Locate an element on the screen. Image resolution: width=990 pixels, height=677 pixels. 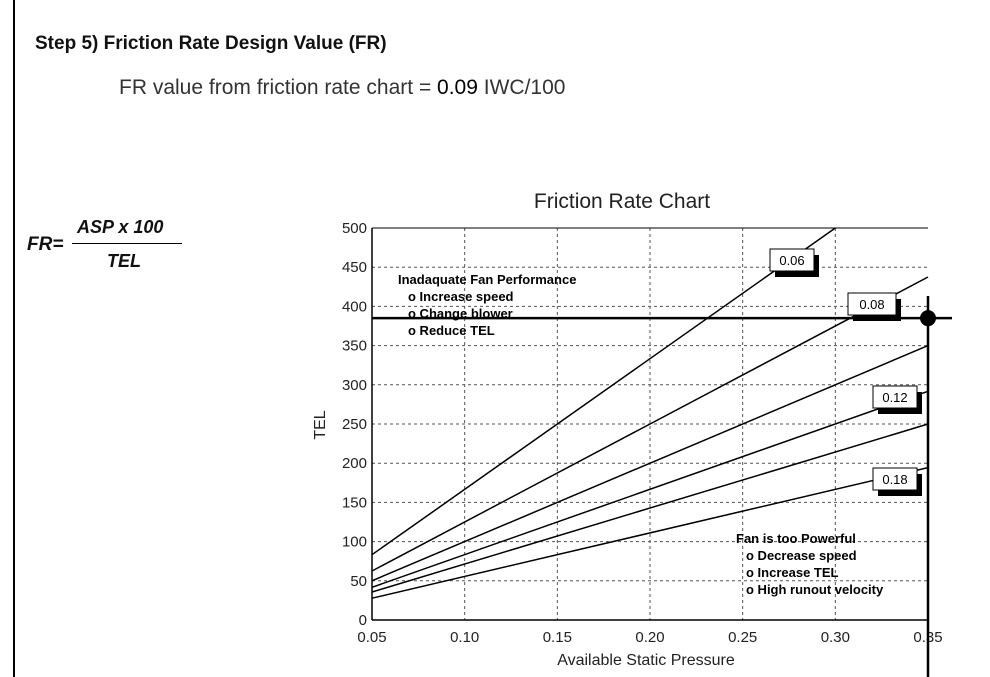
formula-fraction-bar is located at coordinates (127, 243).